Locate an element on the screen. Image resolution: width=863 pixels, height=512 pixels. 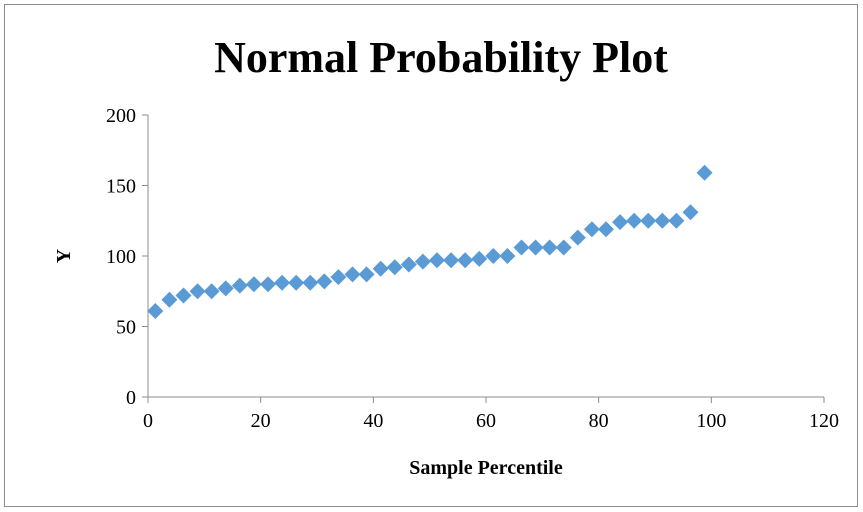
x-tick-label: 100 is located at coordinates (711, 421).